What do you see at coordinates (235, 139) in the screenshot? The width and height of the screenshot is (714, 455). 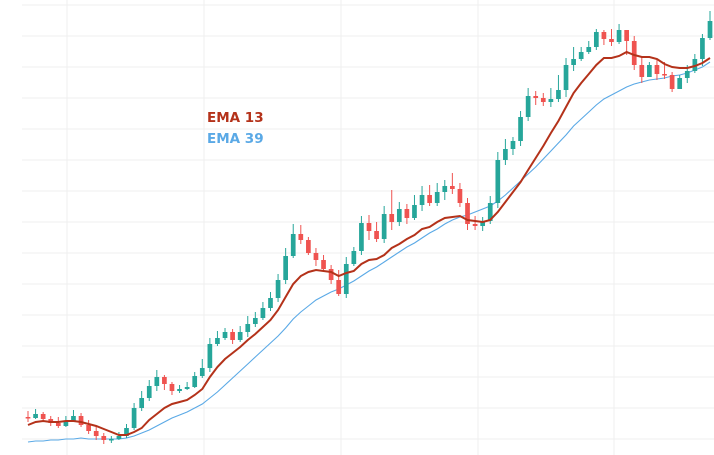 I see `legend-ema-39-label: EMA 39` at bounding box center [235, 139].